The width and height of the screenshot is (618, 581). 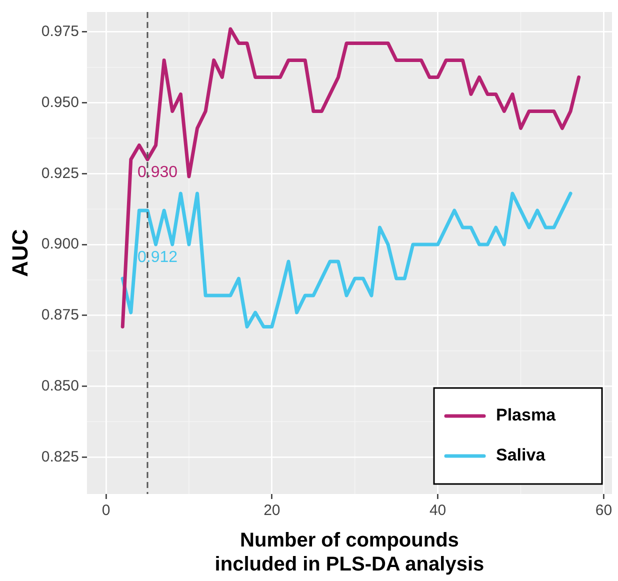 I want to click on y-tick-label: 0.825, so click(x=60, y=457).